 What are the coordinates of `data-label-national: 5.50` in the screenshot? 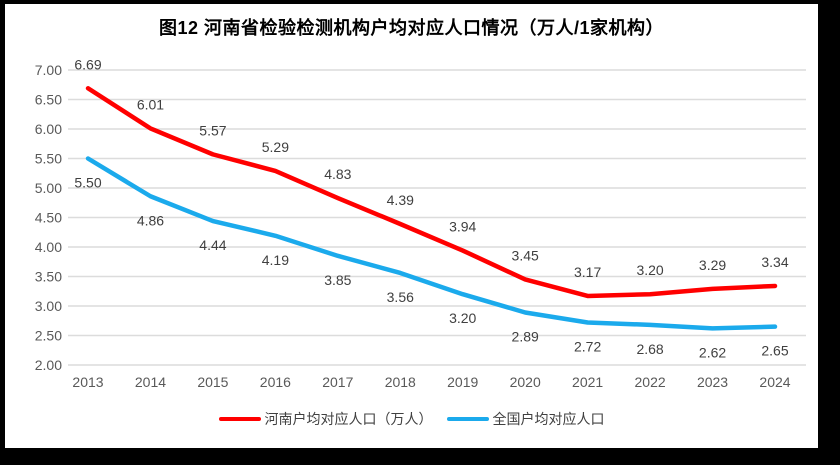 It's located at (87, 183).